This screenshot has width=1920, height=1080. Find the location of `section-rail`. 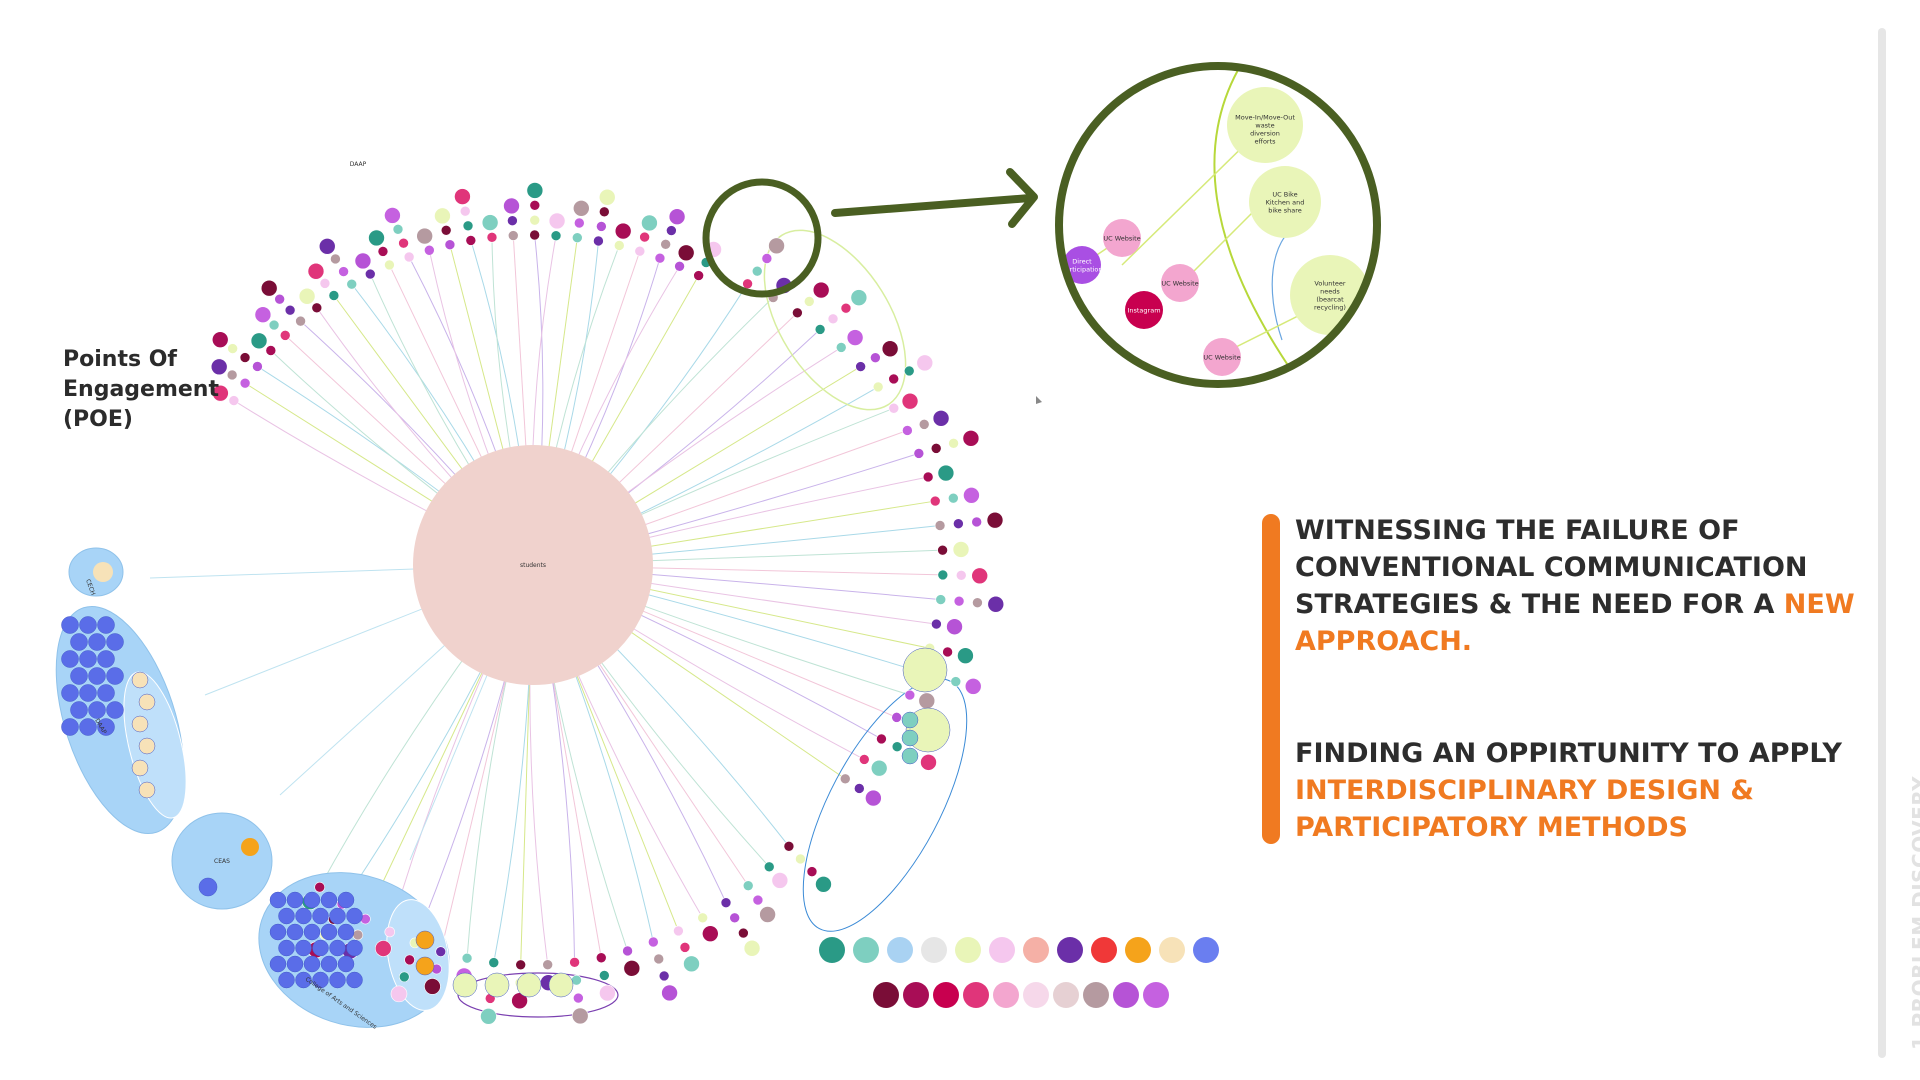

section-rail is located at coordinates (1882, 543).